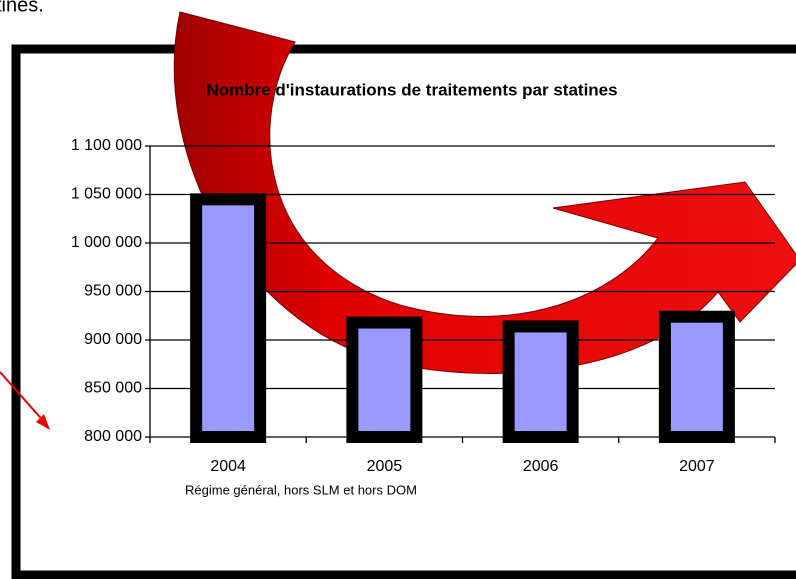 The image size is (796, 579). What do you see at coordinates (113, 291) in the screenshot?
I see `y-tick-label: 950 000` at bounding box center [113, 291].